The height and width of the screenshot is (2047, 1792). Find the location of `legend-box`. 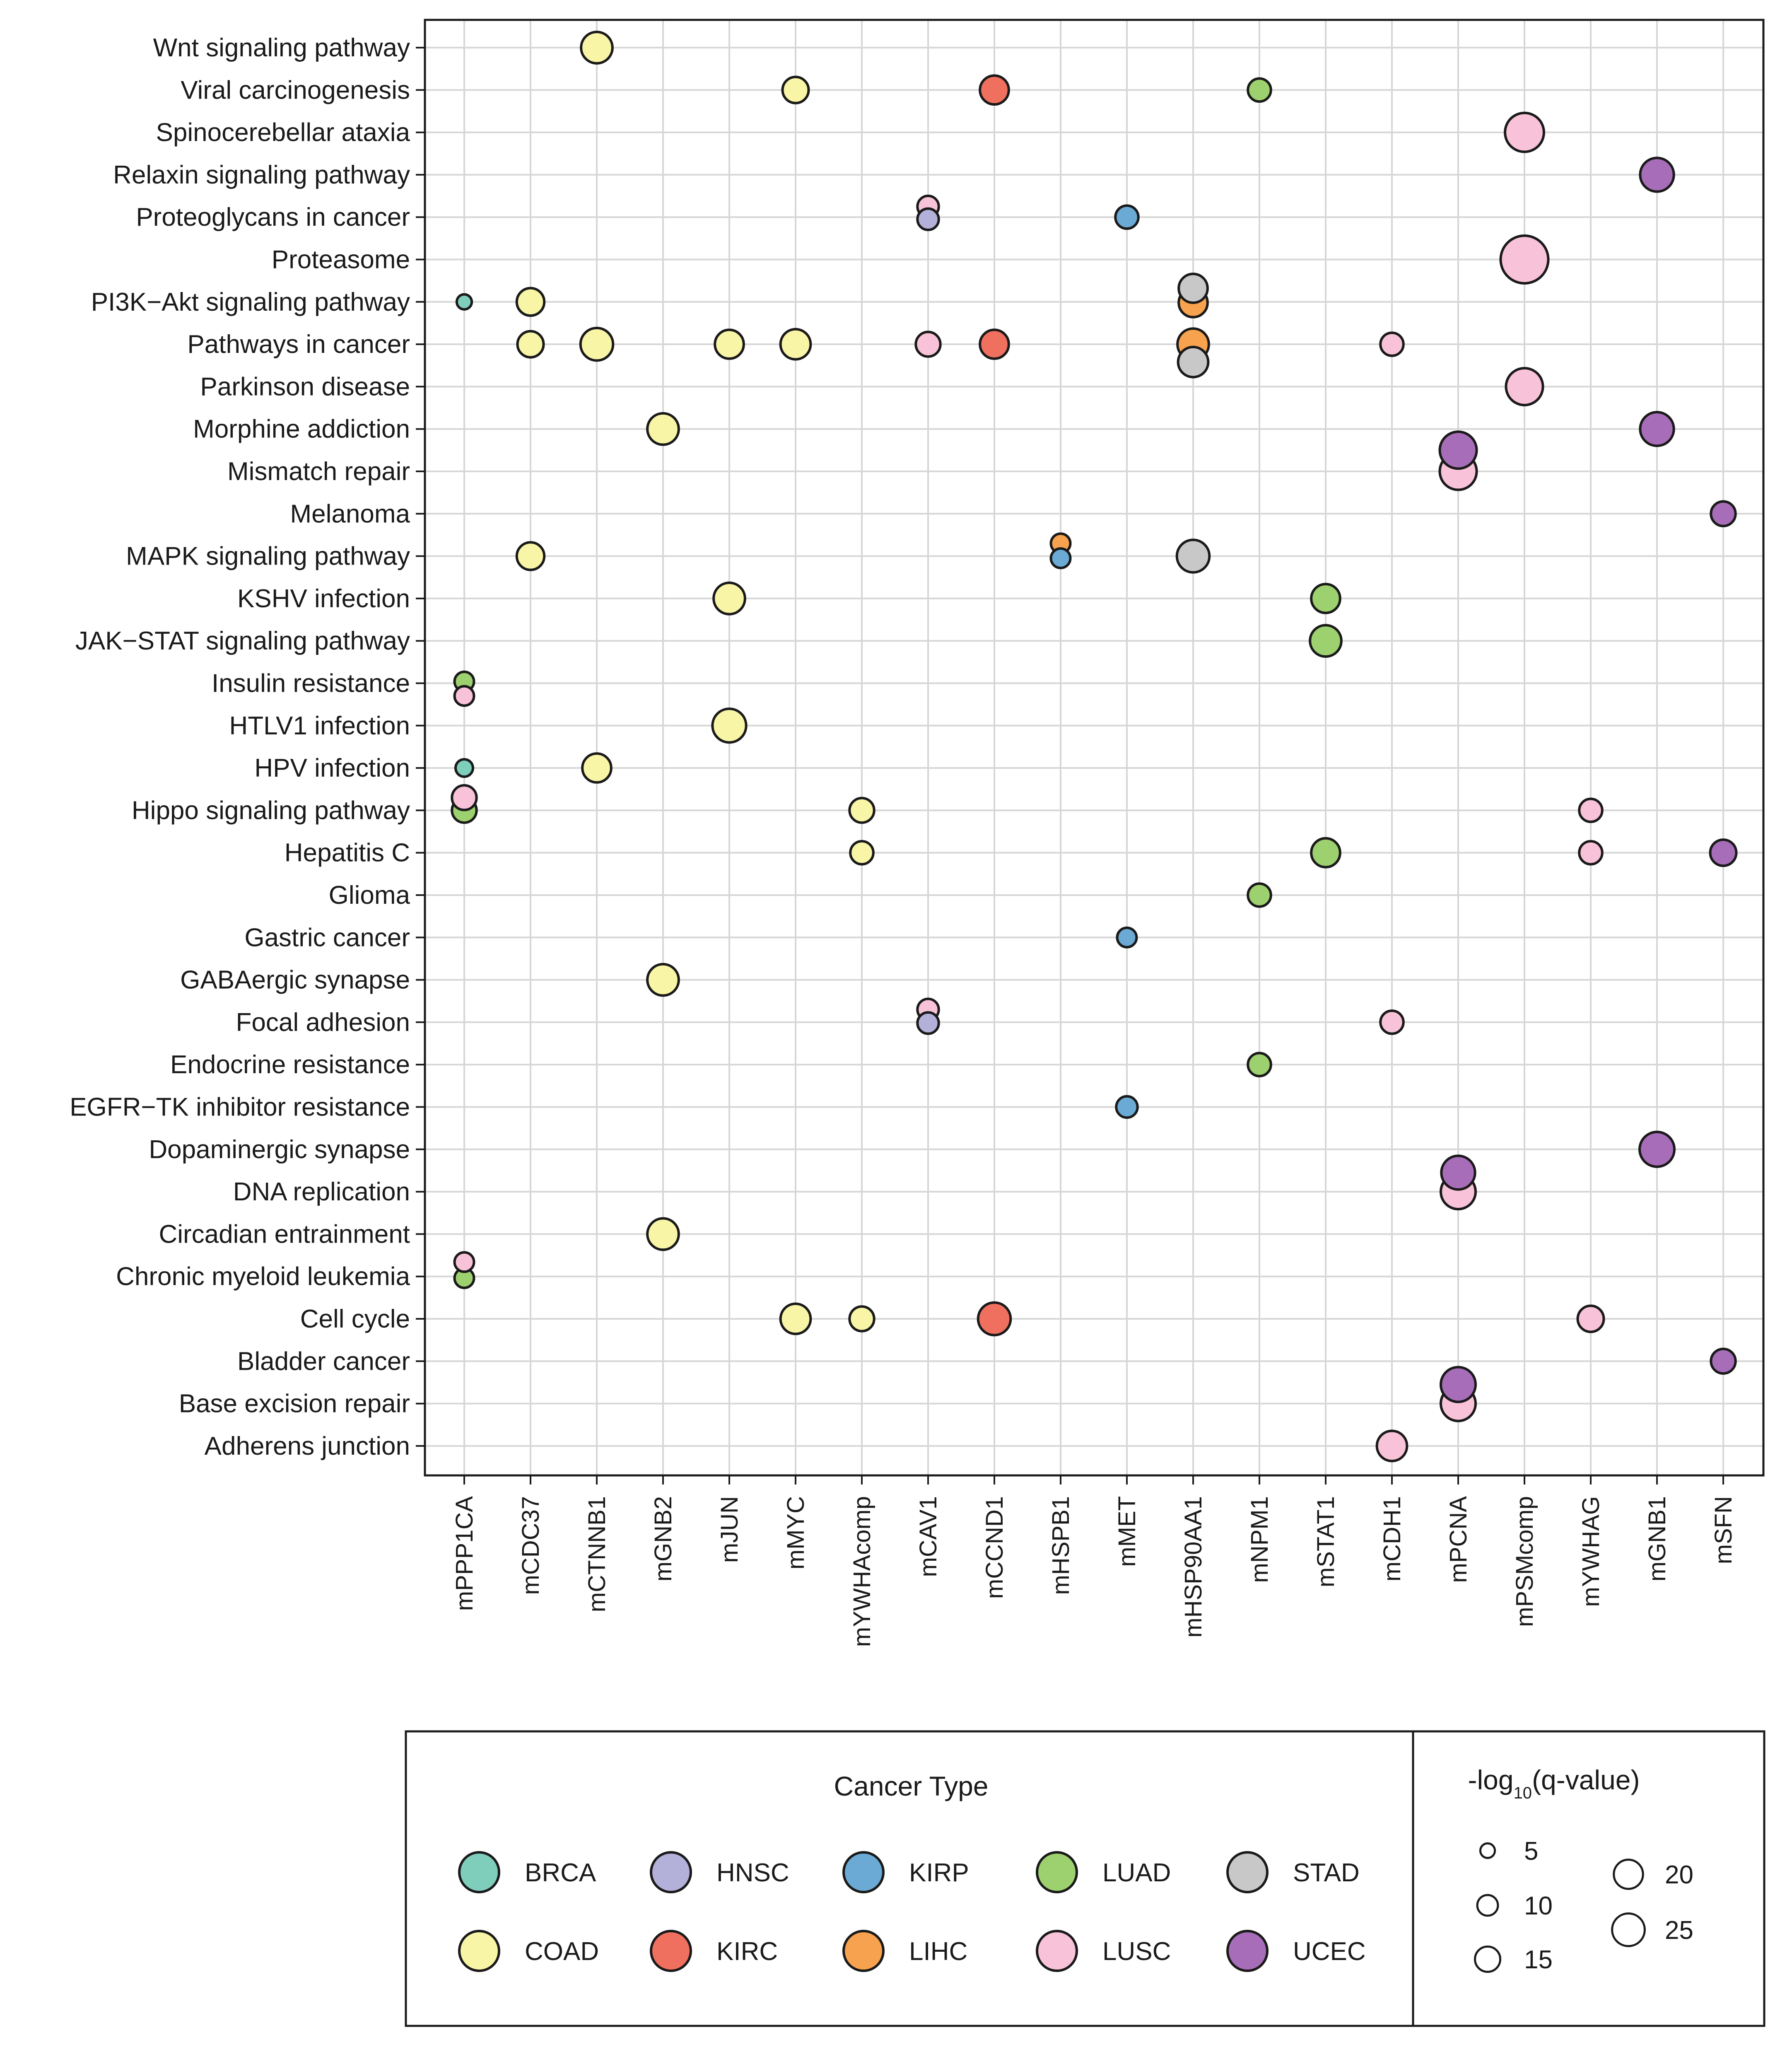

legend-box is located at coordinates (1085, 1878).